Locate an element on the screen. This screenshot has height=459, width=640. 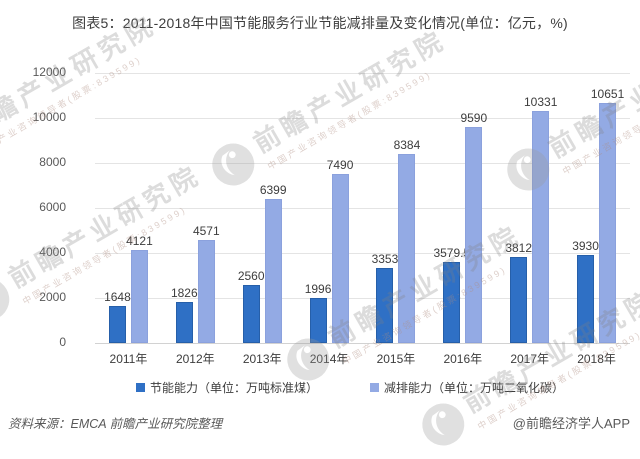
bar: 9590 is located at coordinates (473, 227).